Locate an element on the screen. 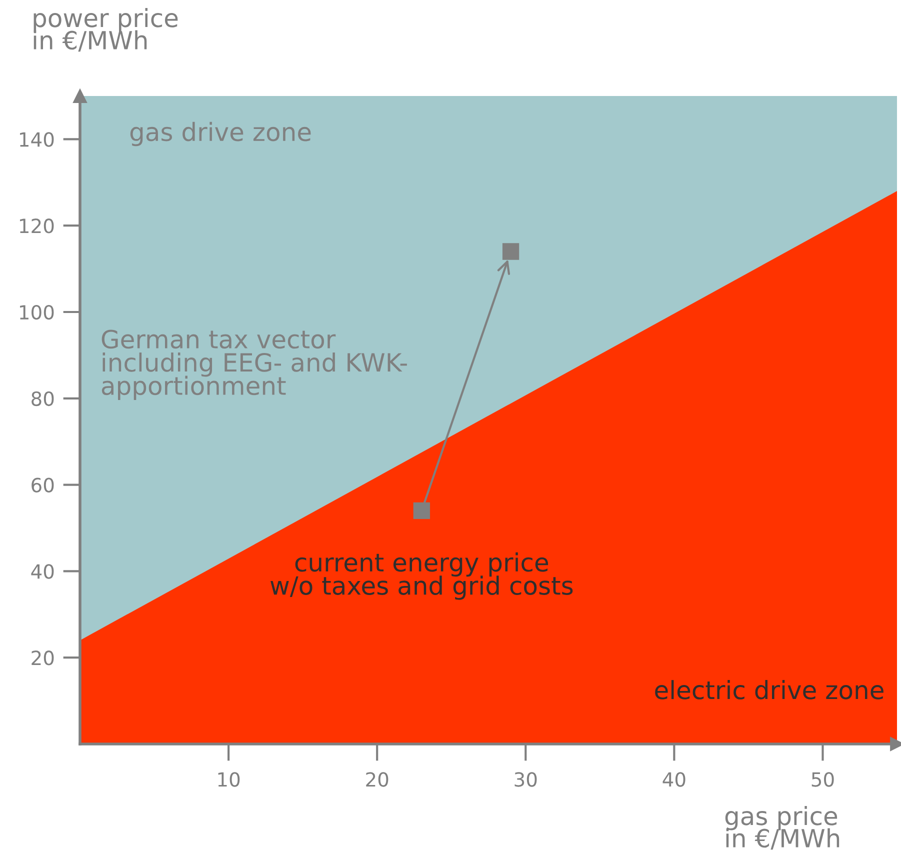 The width and height of the screenshot is (901, 866). y-tick-label: 80 is located at coordinates (43, 398).